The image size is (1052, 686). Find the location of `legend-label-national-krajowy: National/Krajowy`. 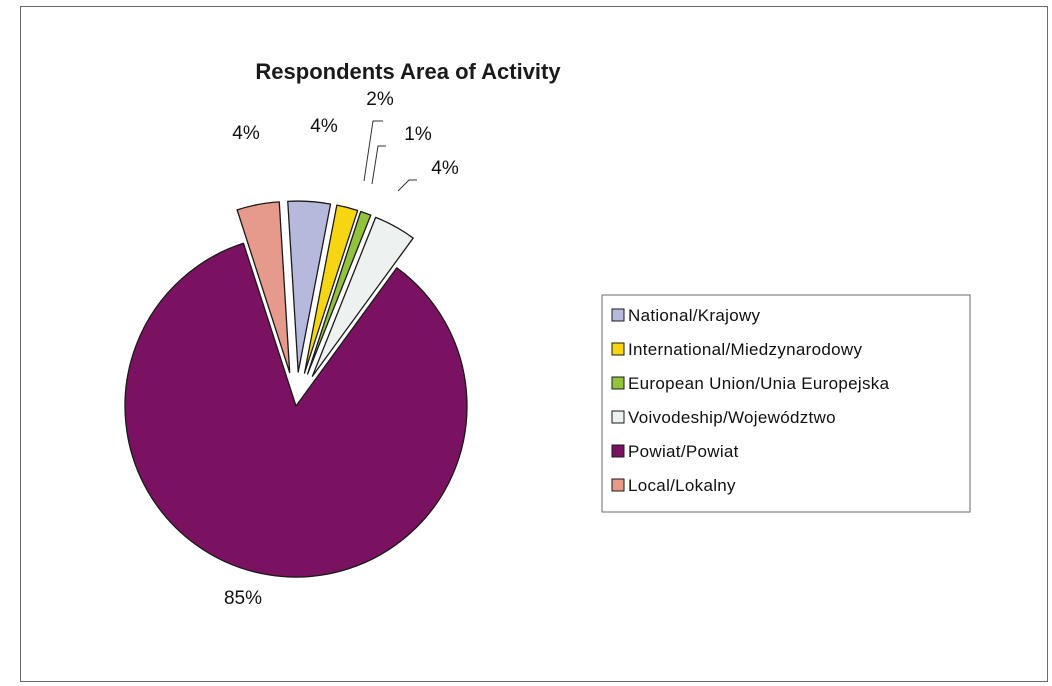

legend-label-national-krajowy: National/Krajowy is located at coordinates (694, 315).